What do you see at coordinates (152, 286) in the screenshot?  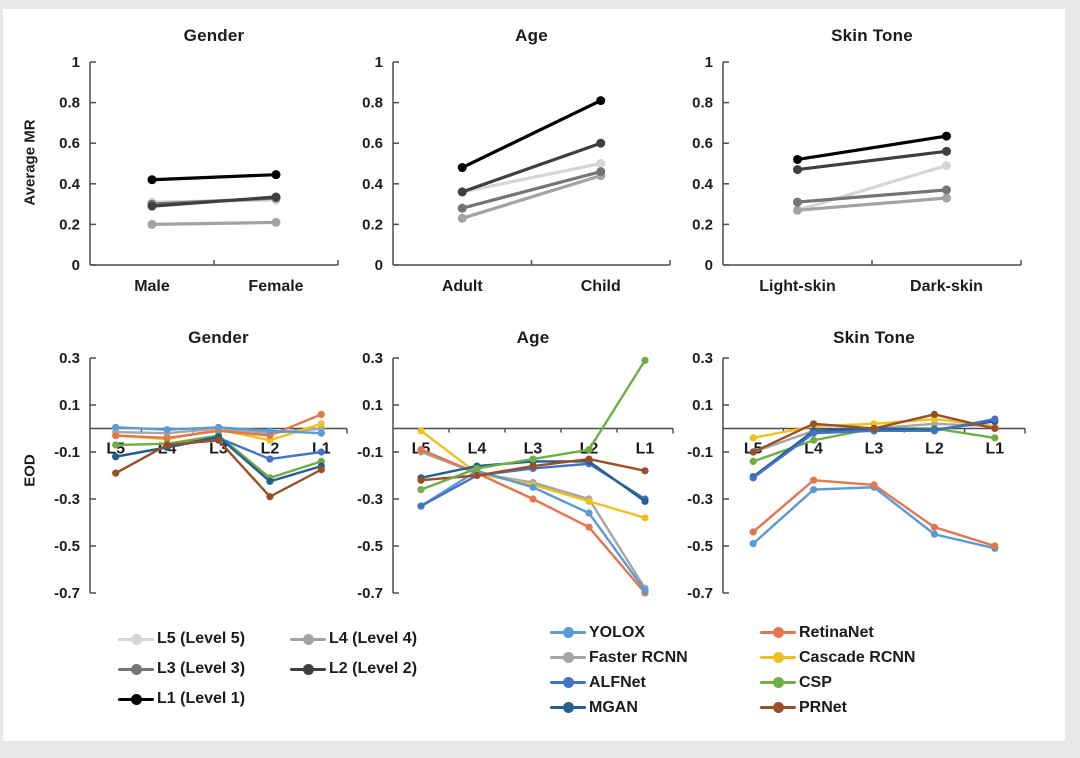 I see `x-category-label: Male` at bounding box center [152, 286].